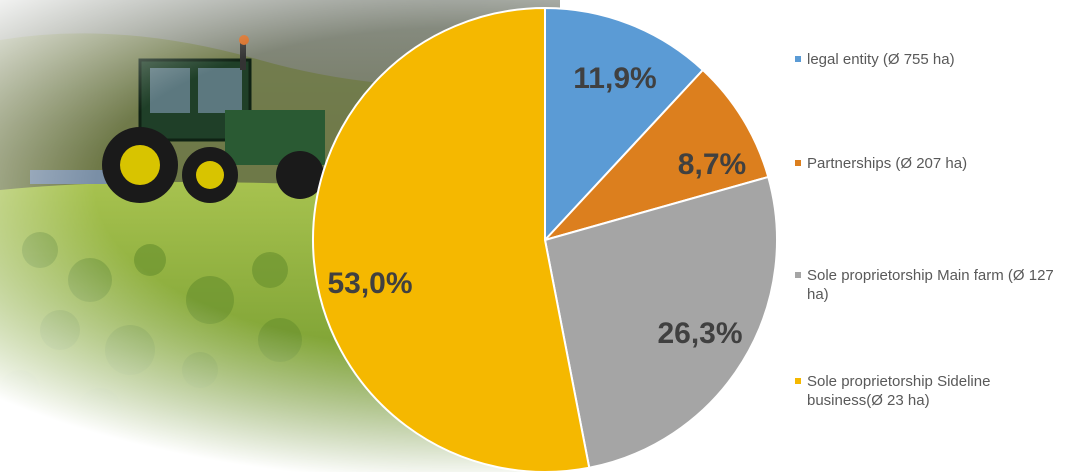  Describe the element at coordinates (699, 333) in the screenshot. I see `slice-label-2: 26,3%` at that location.